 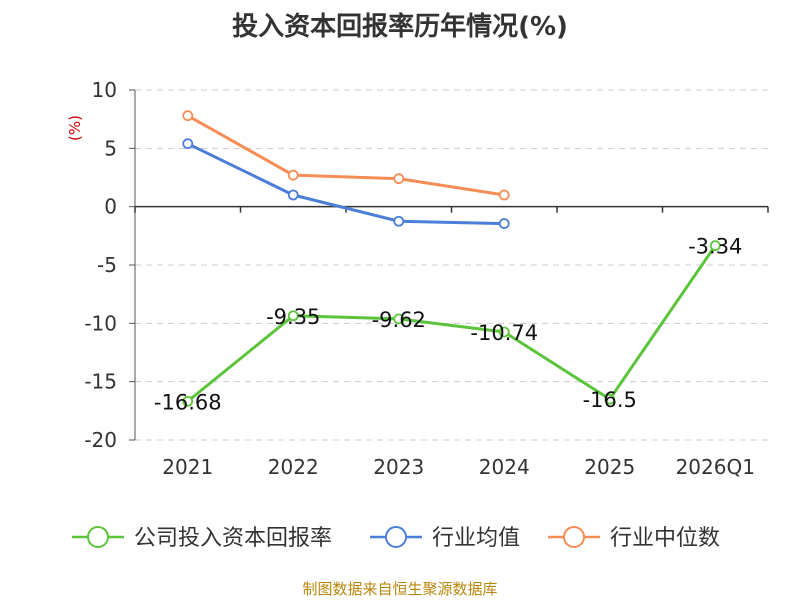 What do you see at coordinates (400, 27) in the screenshot?
I see `chart-title: 投入资本回报率历年情况(%)` at bounding box center [400, 27].